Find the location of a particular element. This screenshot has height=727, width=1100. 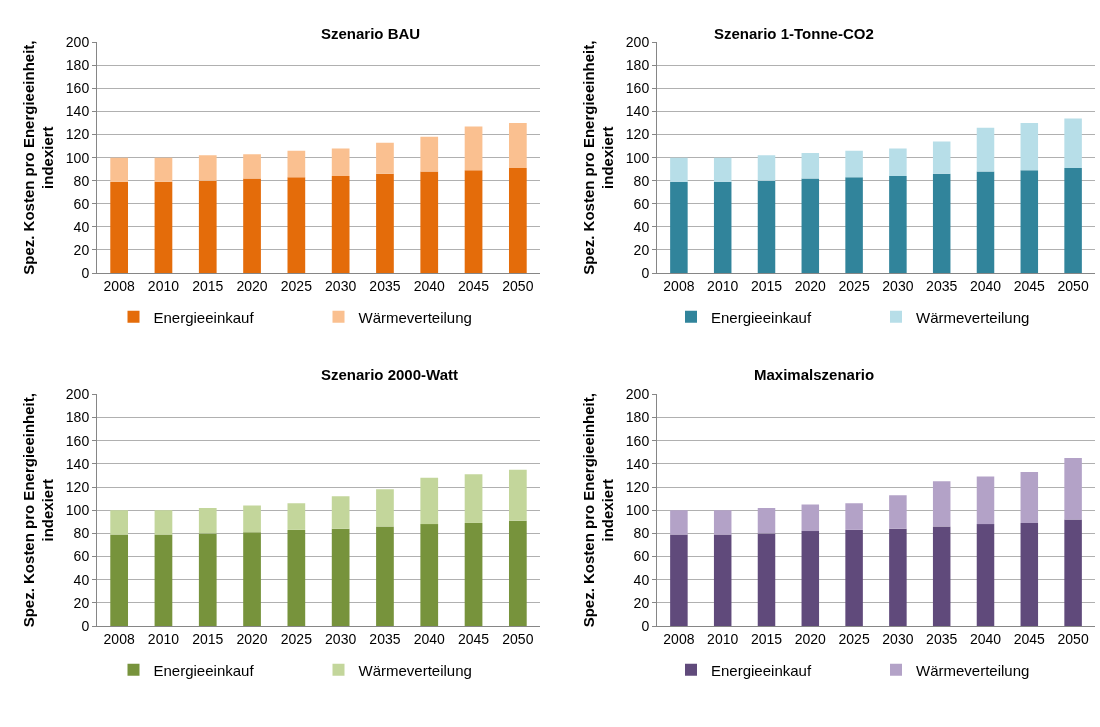

y-axis-title: Spez. Kosten pro Energieeinheit, indexiert is located at coordinates (38, 510).